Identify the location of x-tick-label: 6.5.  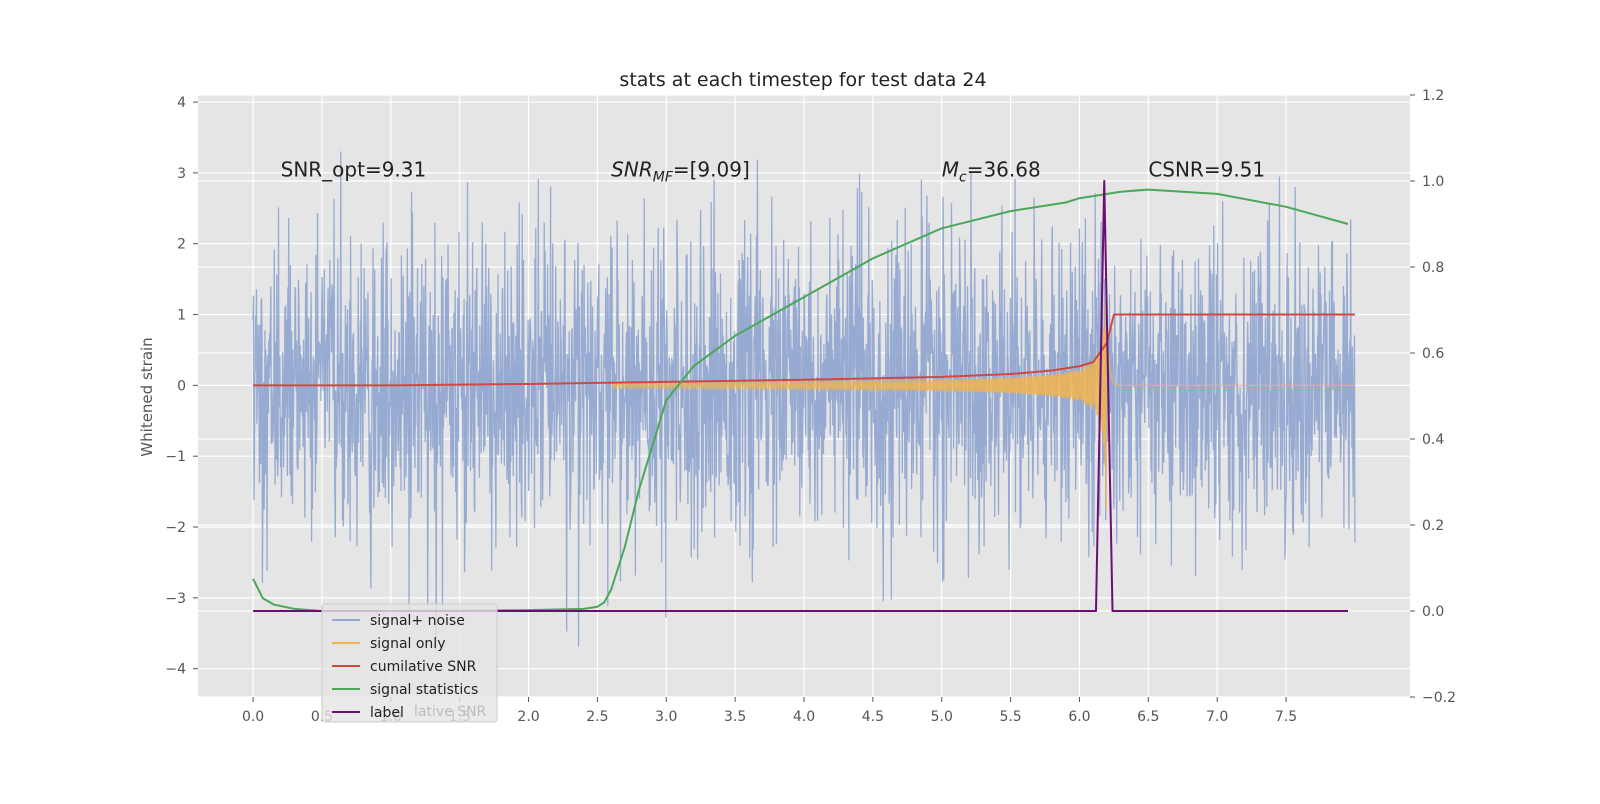
(1148, 717).